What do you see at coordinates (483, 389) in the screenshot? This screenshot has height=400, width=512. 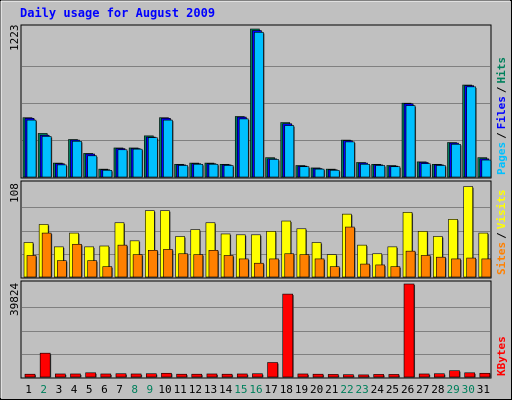 I see `x-label-day-31: 31` at bounding box center [483, 389].